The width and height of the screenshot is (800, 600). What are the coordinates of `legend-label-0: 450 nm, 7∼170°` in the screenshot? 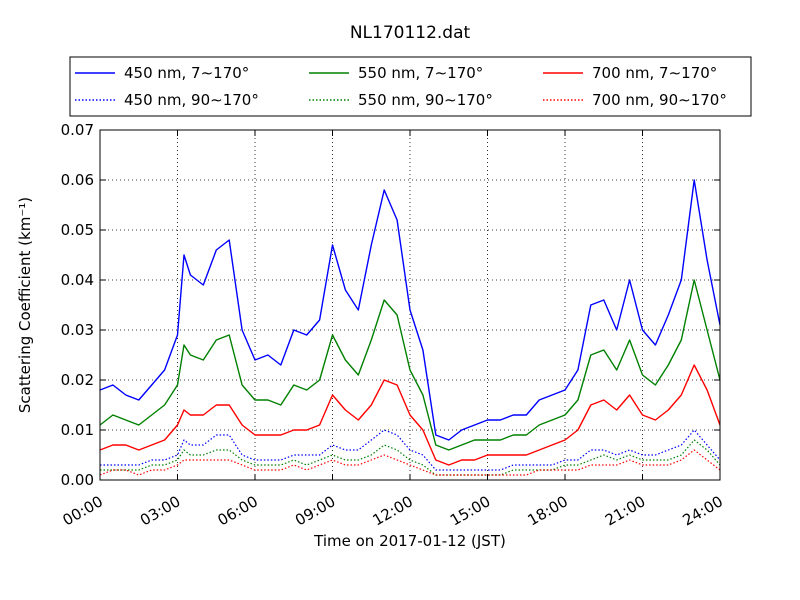 It's located at (186, 73).